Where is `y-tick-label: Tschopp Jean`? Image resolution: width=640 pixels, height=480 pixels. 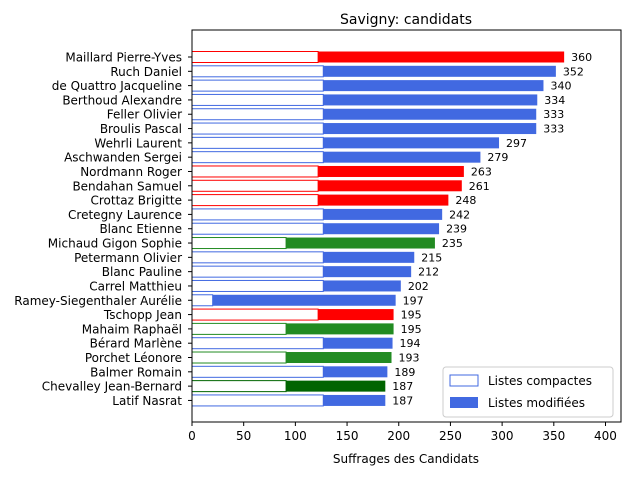 y-tick-label: Tschopp Jean is located at coordinates (142, 315).